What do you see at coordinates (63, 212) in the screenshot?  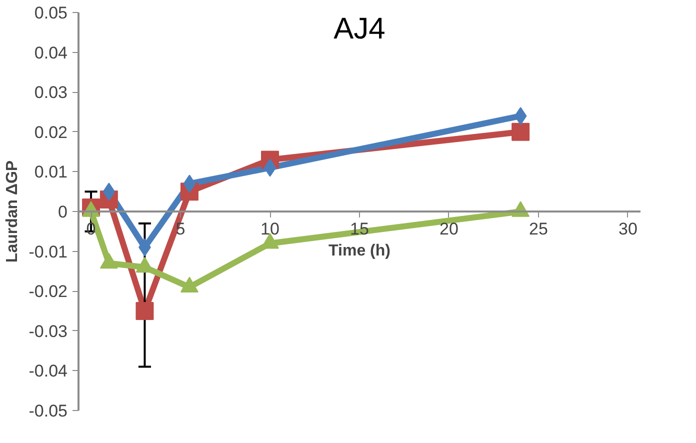 I see `y-tick-label: 0` at bounding box center [63, 212].